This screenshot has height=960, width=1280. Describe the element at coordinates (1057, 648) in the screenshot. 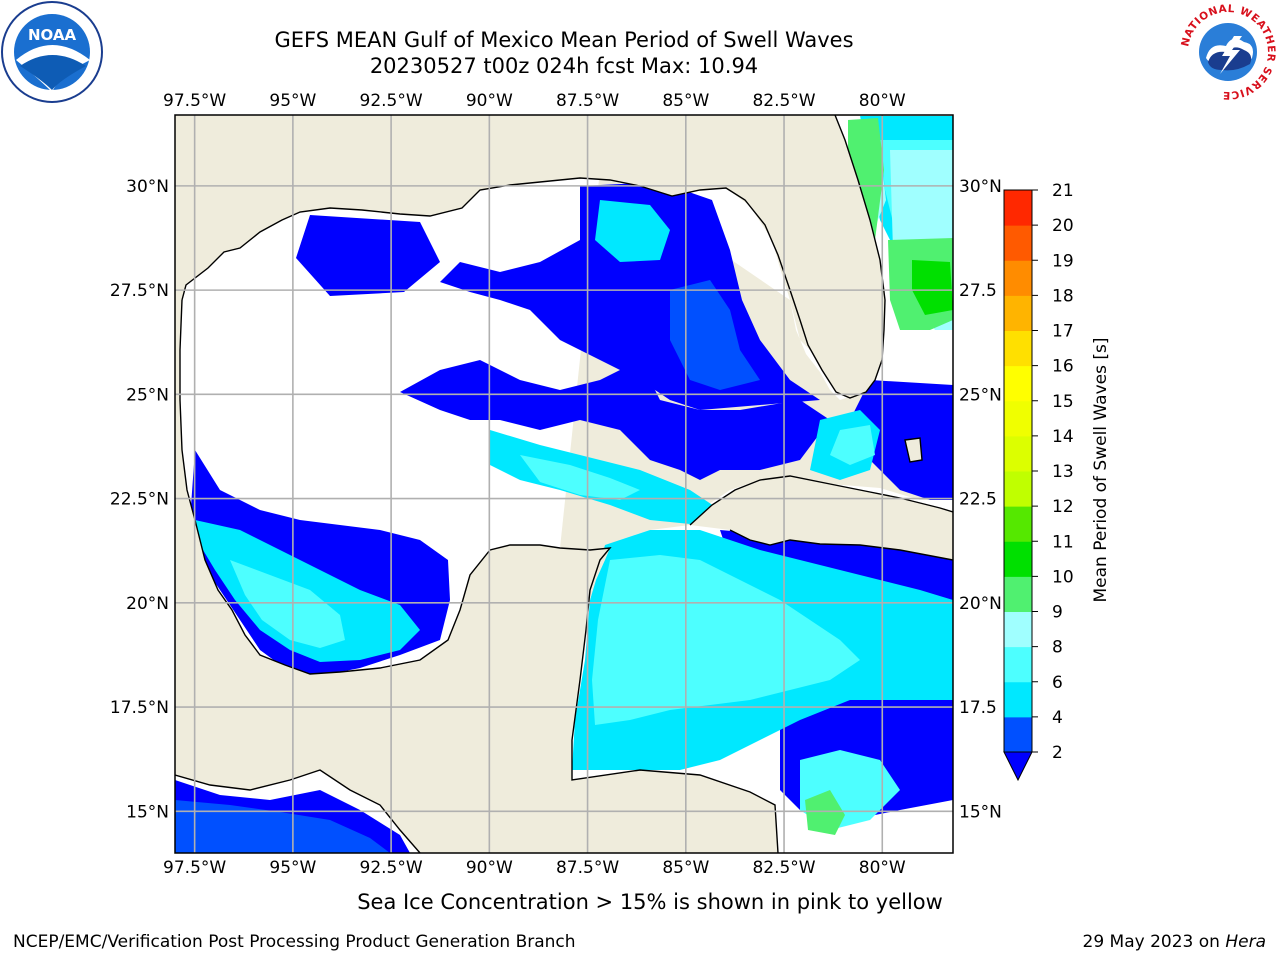

I see `colorbar-tick-label: 8` at that location.